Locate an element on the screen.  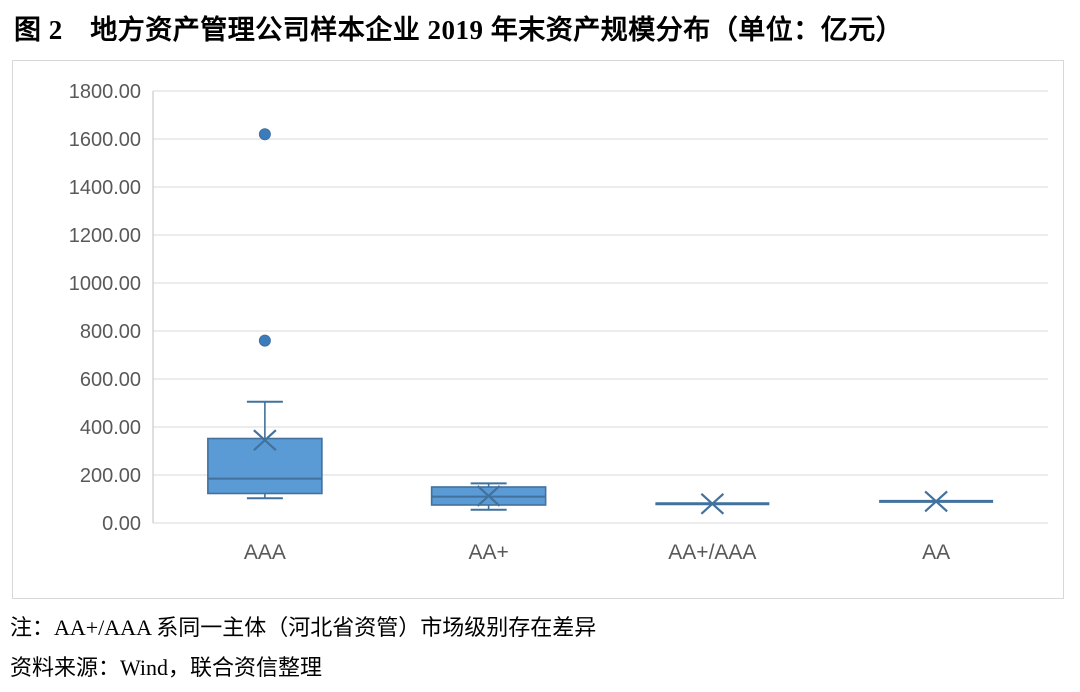
x-axis-category-label: AAA is located at coordinates (265, 552).